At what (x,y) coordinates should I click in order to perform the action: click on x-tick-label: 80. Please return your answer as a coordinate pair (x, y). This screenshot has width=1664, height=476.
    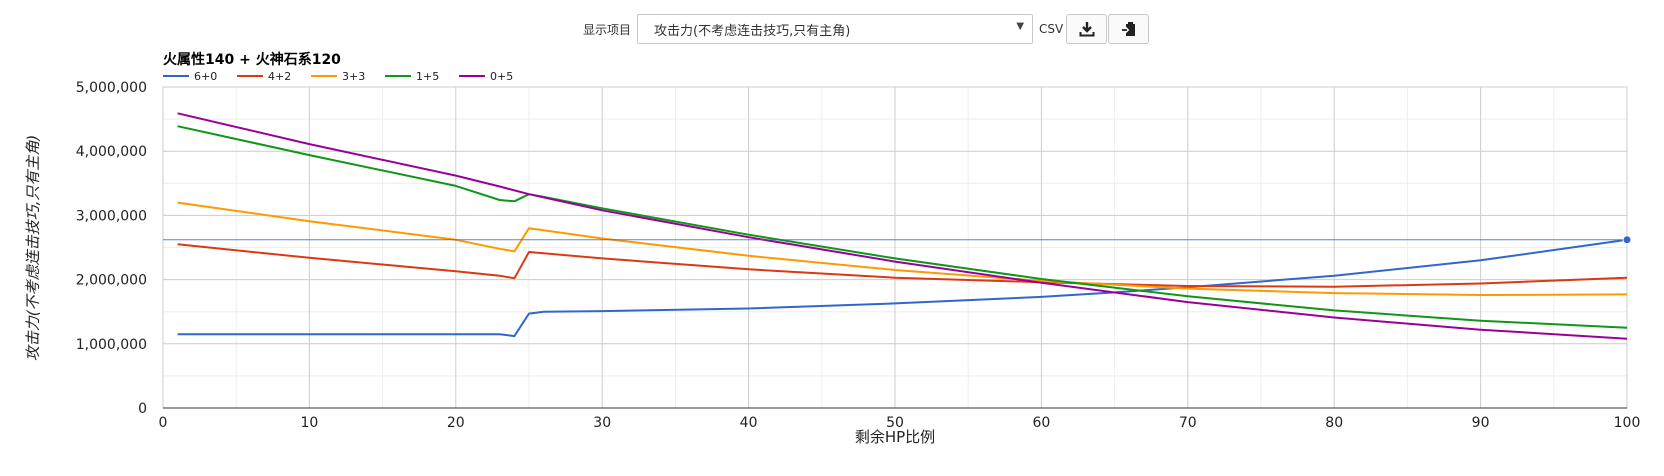
    Looking at the image, I should click on (1334, 423).